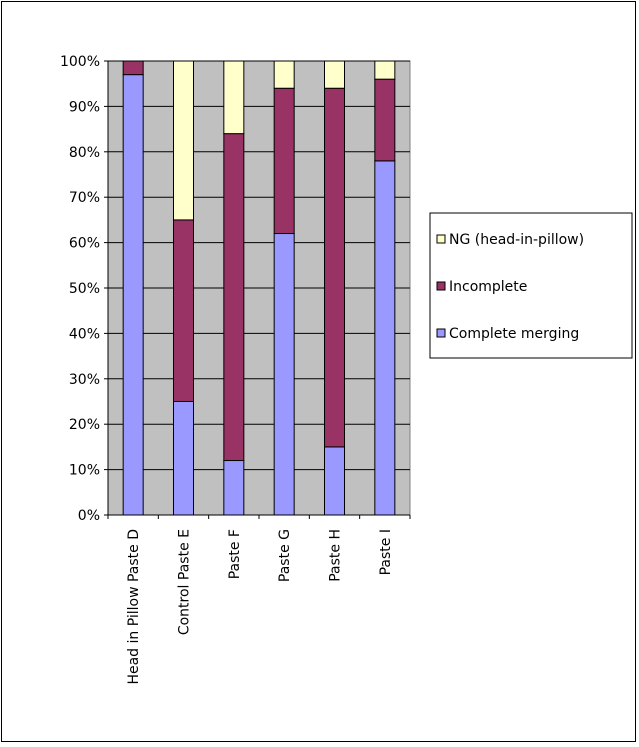 The width and height of the screenshot is (639, 747). What do you see at coordinates (84, 425) in the screenshot?
I see `y-tick-label: 20%` at bounding box center [84, 425].